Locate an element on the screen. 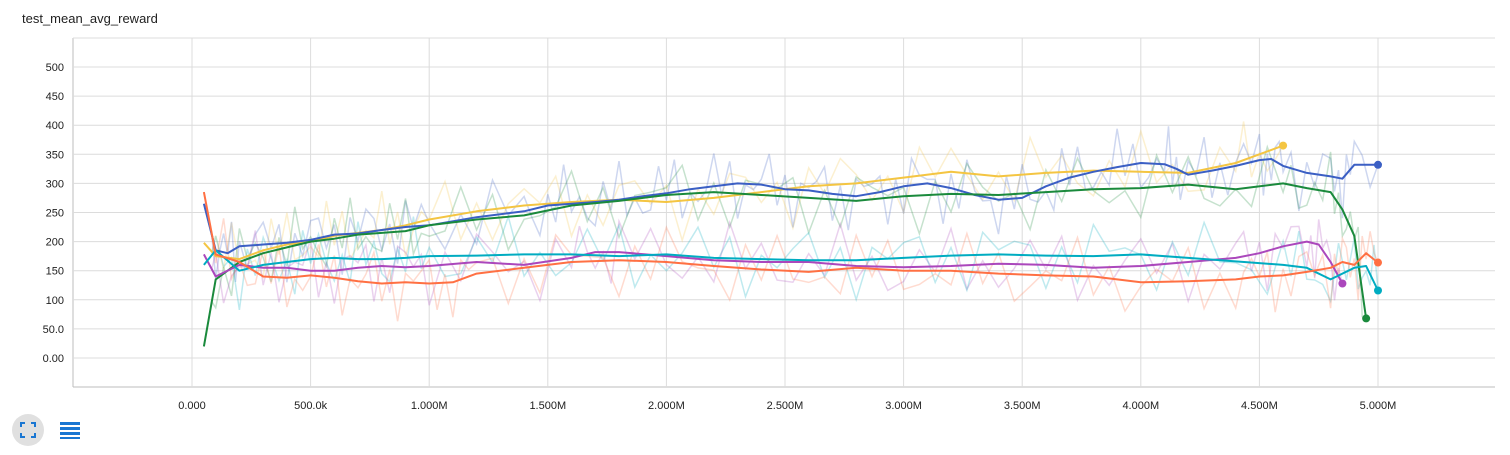 Image resolution: width=1510 pixels, height=455 pixels. toggle-log-list-button is located at coordinates (70, 430).